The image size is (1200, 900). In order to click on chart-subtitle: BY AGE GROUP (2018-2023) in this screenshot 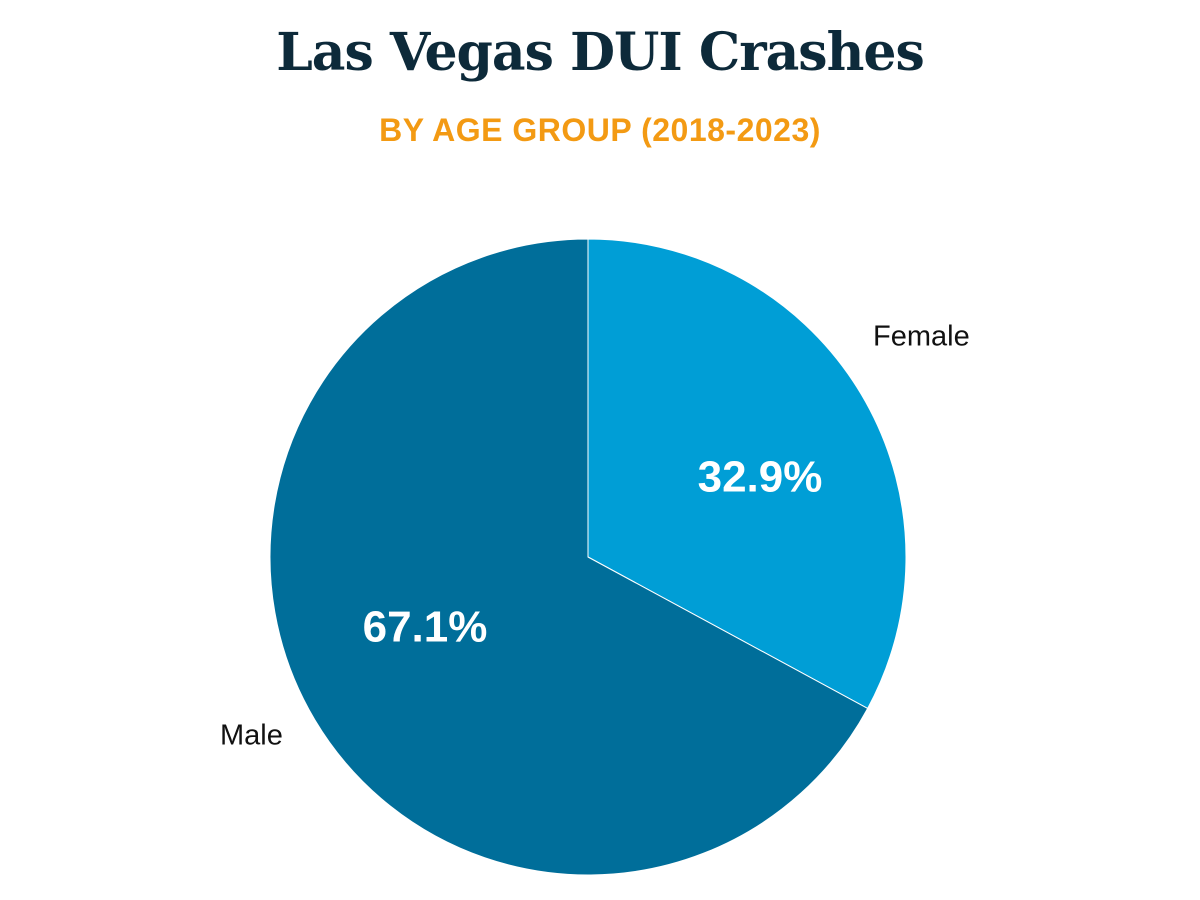, I will do `click(600, 130)`.